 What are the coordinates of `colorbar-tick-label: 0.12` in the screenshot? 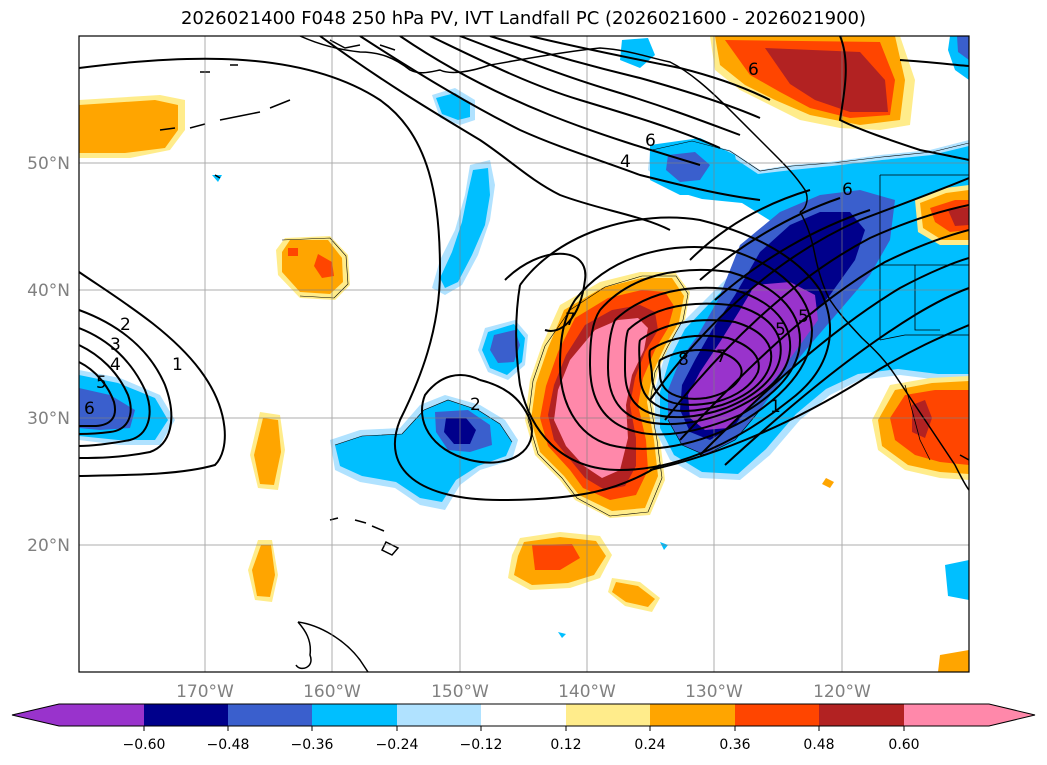 It's located at (565, 745).